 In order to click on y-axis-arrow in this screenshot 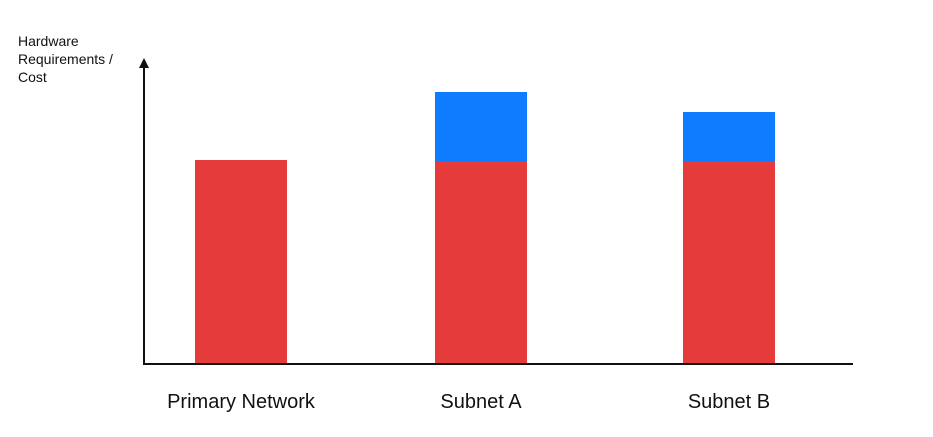, I will do `click(144, 63)`.